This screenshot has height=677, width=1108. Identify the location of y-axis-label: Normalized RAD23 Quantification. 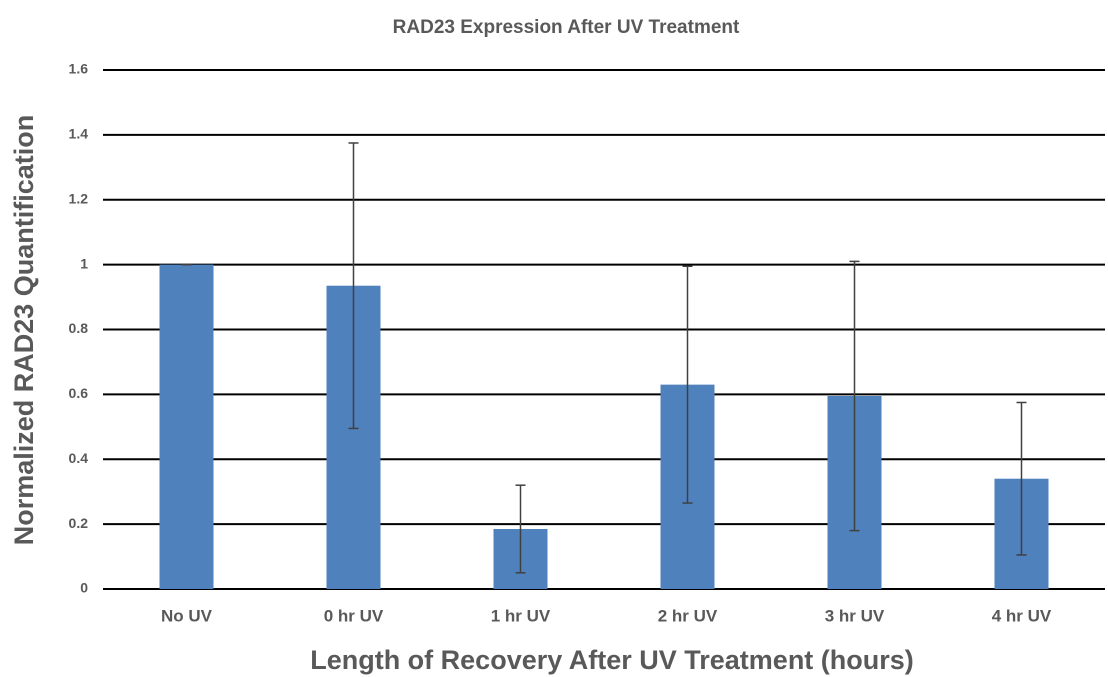
(24, 330).